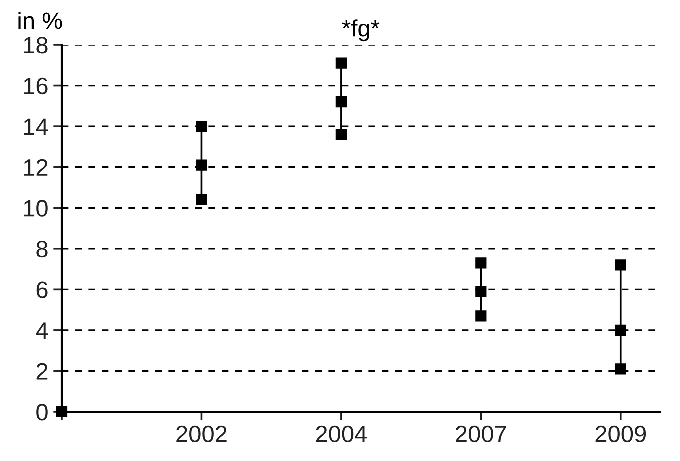 This screenshot has width=680, height=461. I want to click on y-tick-label: 10, so click(36, 208).